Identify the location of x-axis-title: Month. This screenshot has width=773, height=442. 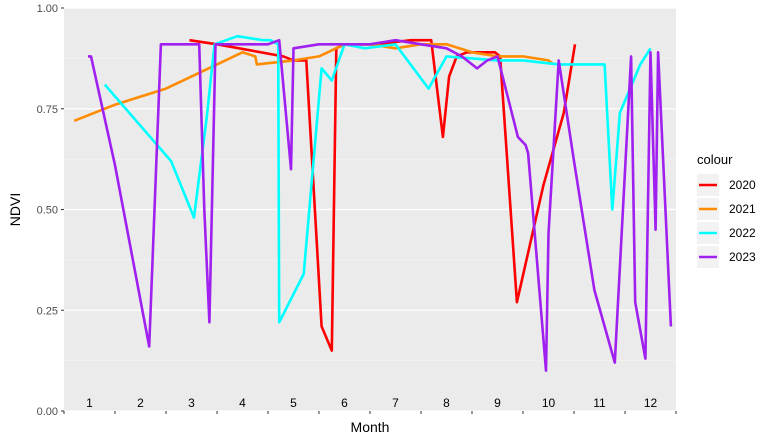
(370, 427).